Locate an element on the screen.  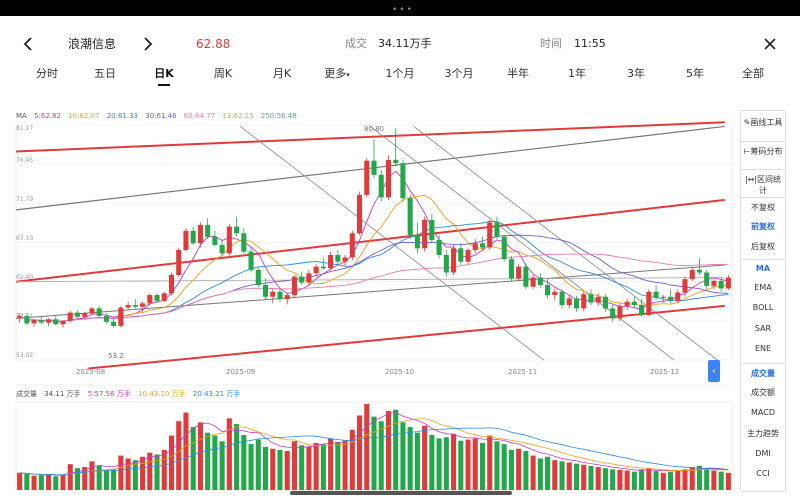
vol-value: 34.11 万手 is located at coordinates (62, 394).